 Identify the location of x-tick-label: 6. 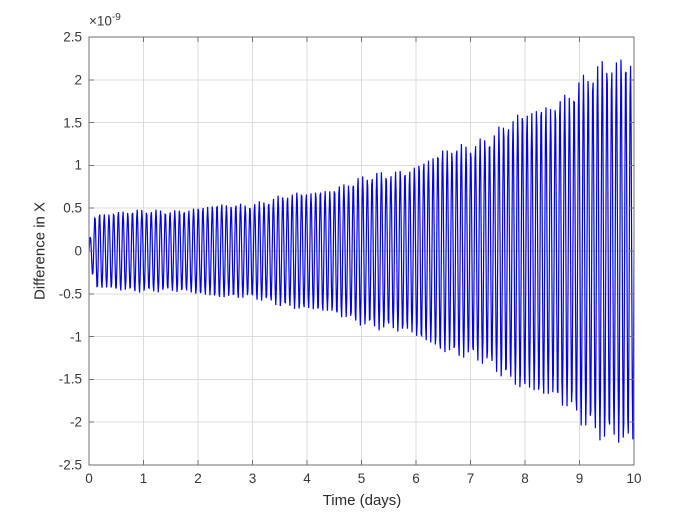
(416, 478).